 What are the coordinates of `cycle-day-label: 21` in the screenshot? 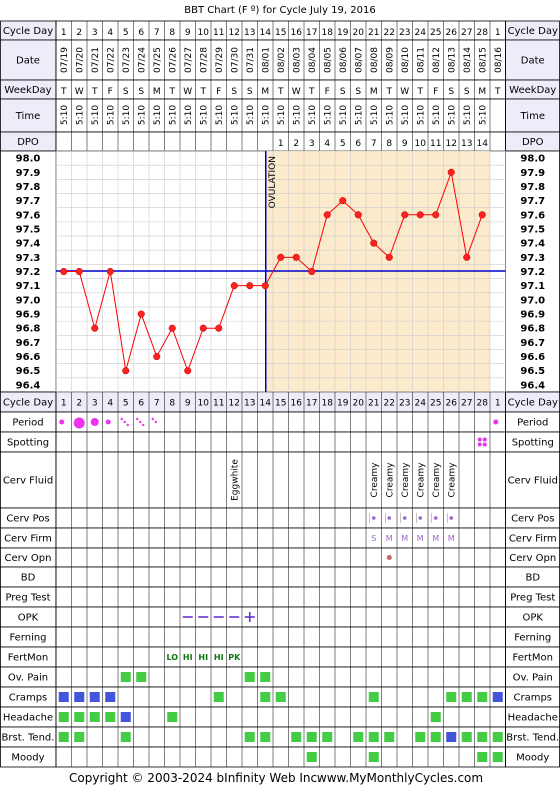 It's located at (373, 33).